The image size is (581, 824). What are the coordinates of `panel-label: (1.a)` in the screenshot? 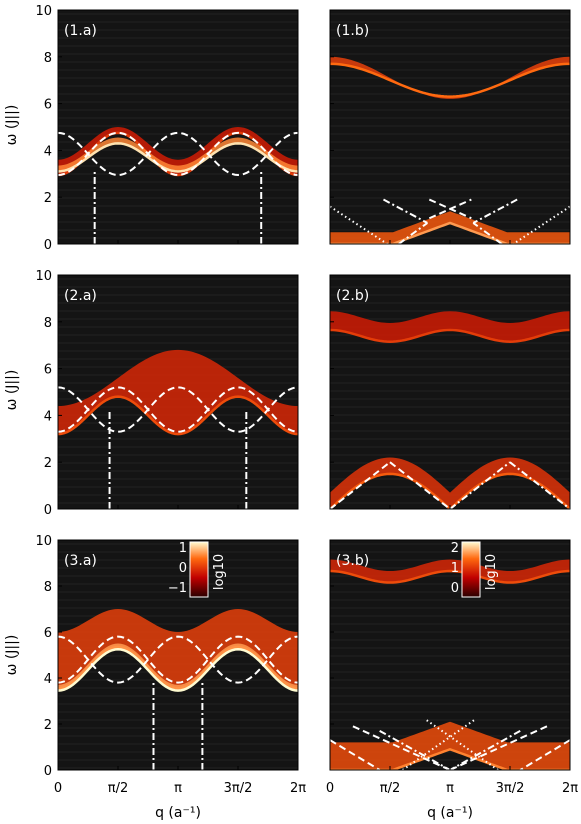 It's located at (80, 31).